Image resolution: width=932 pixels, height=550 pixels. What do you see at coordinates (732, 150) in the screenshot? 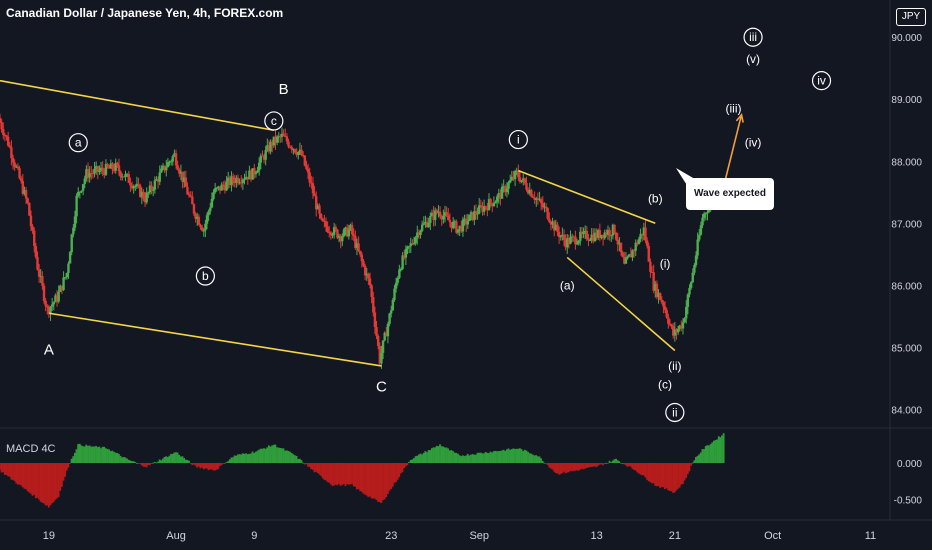
I see `projection-arrow-line` at bounding box center [732, 150].